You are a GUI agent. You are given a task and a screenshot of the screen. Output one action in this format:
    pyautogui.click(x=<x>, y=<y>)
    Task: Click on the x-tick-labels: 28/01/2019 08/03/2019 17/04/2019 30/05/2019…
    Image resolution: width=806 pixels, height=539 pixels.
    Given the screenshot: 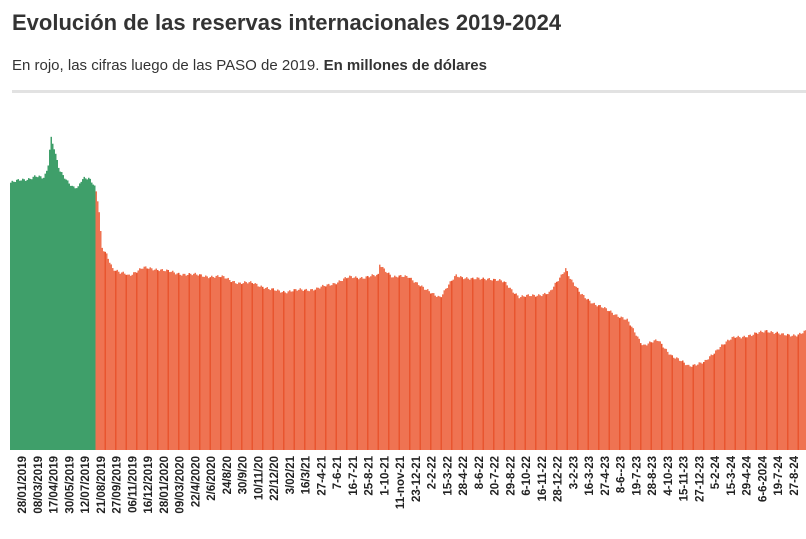 What is the action you would take?
    pyautogui.click(x=409, y=484)
    